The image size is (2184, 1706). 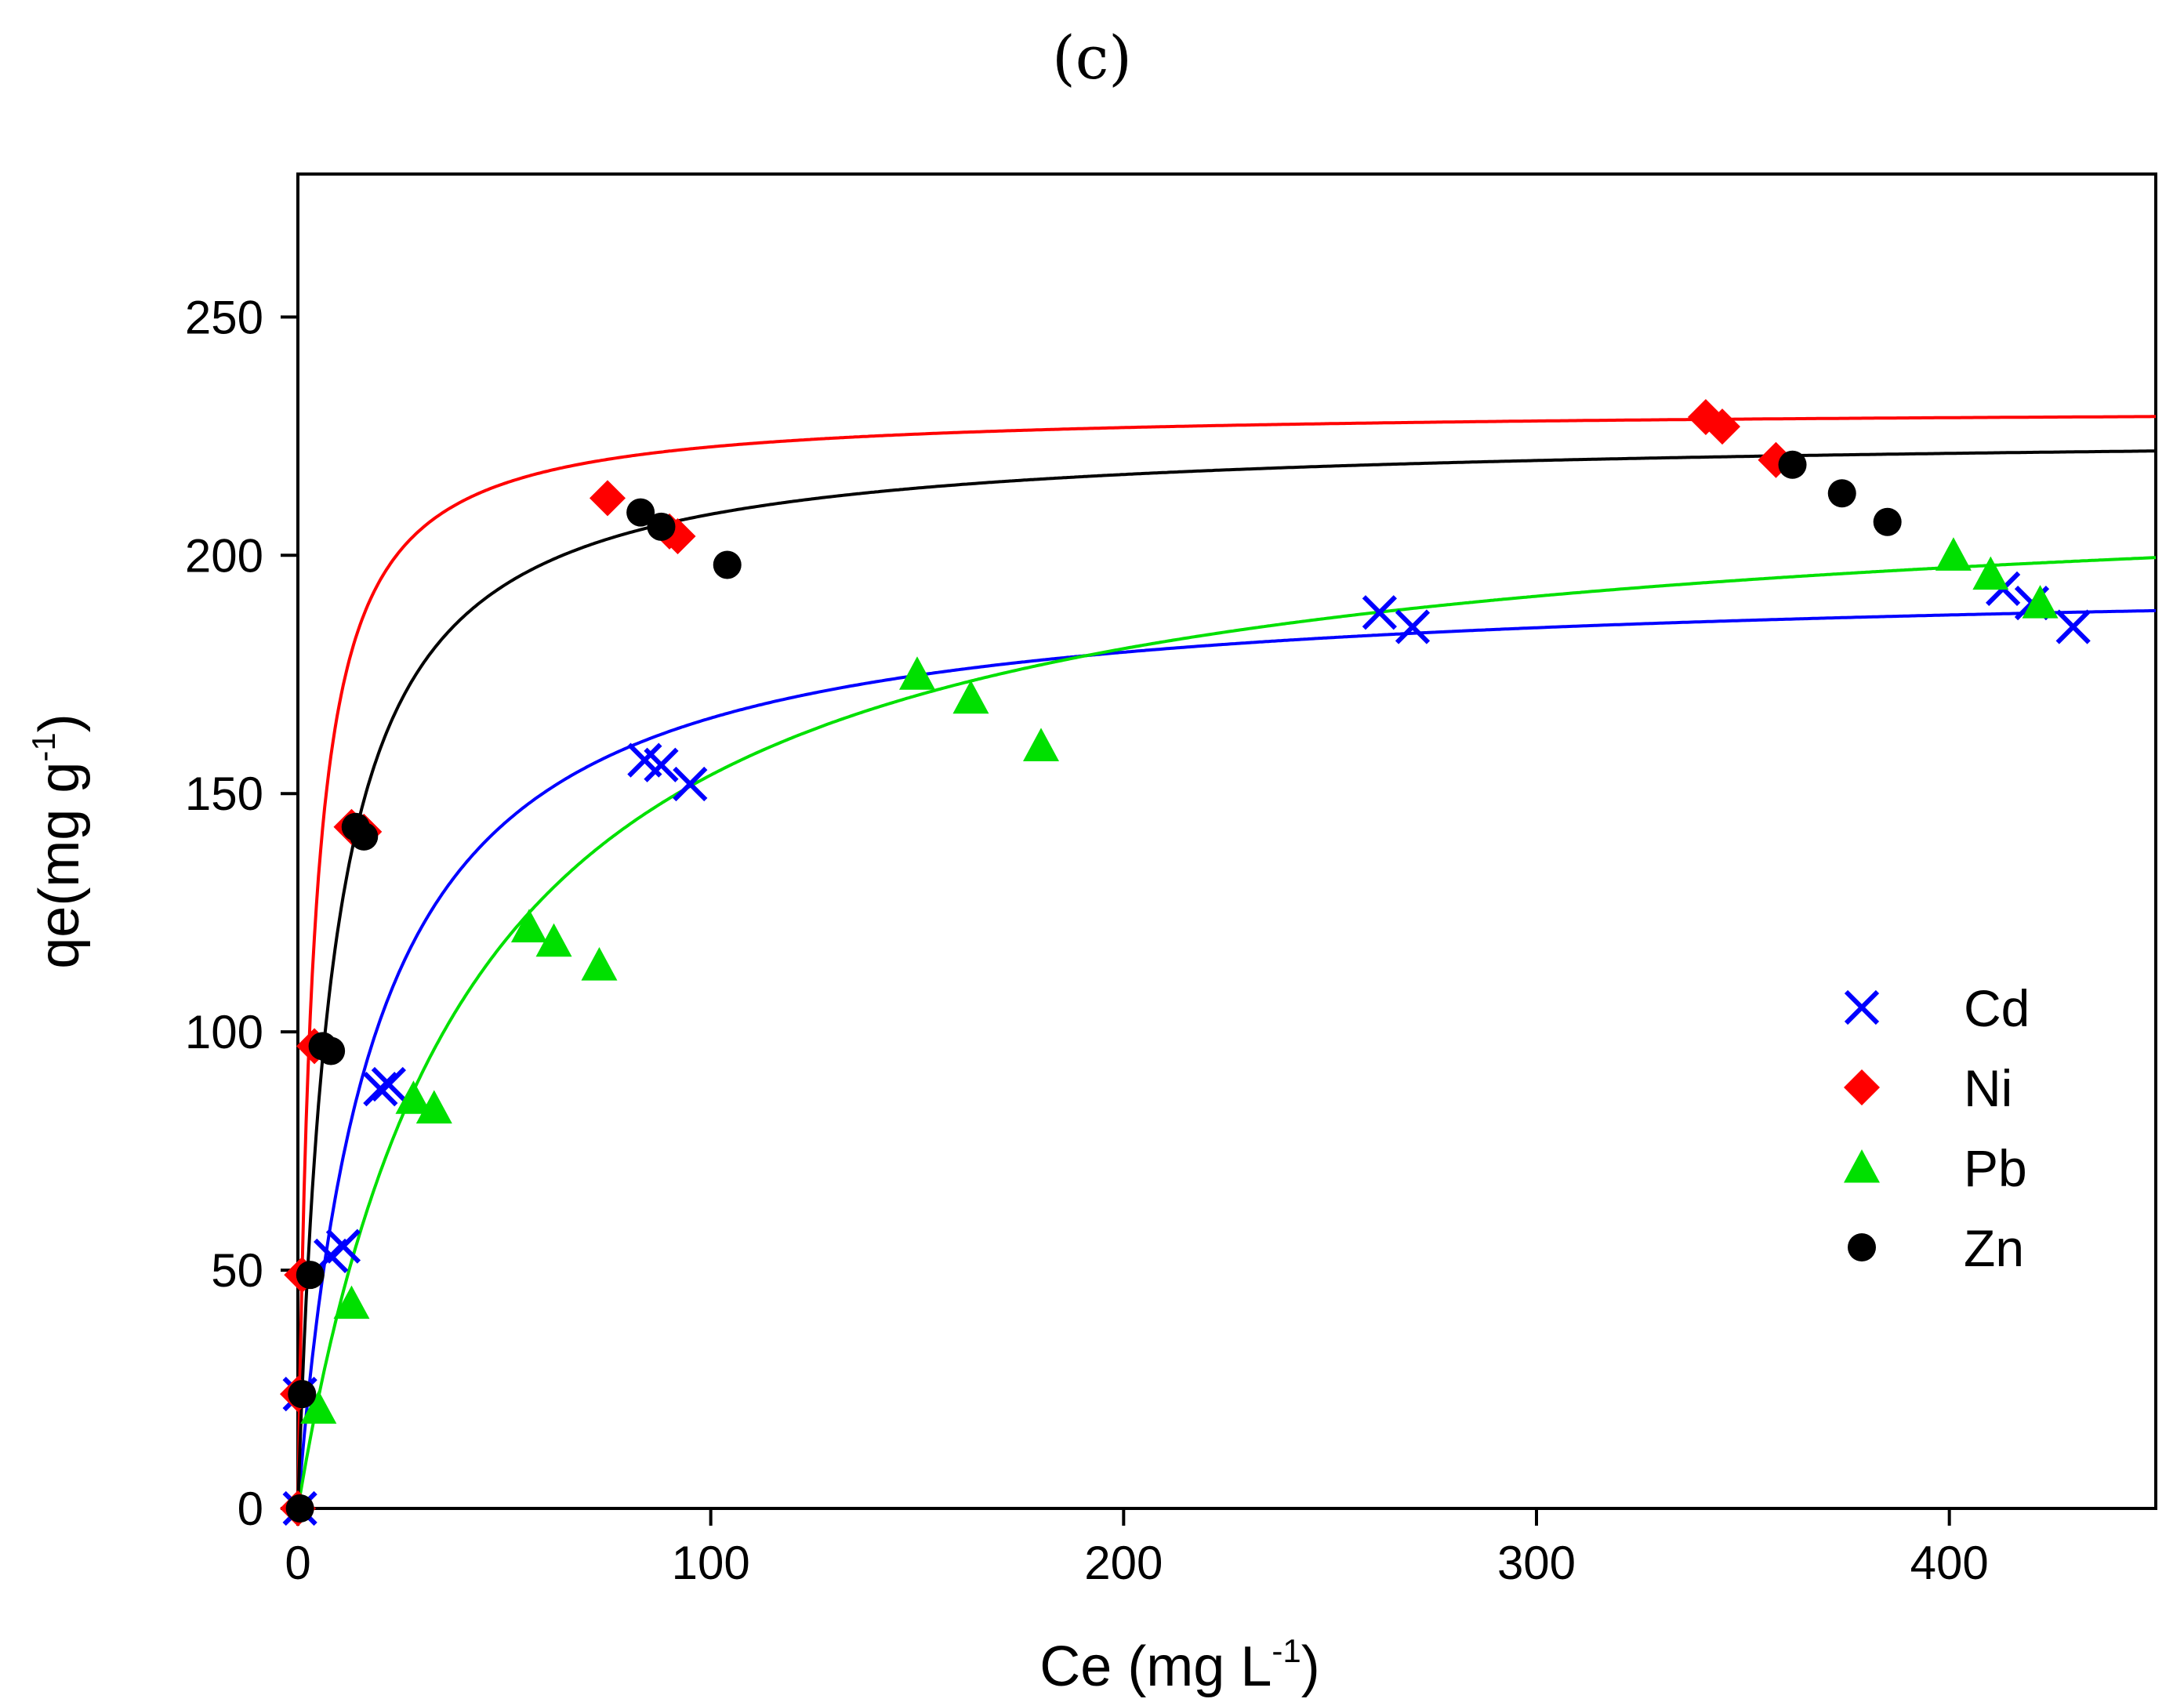 What do you see at coordinates (1862, 1087) in the screenshot?
I see `legend-marker-ni` at bounding box center [1862, 1087].